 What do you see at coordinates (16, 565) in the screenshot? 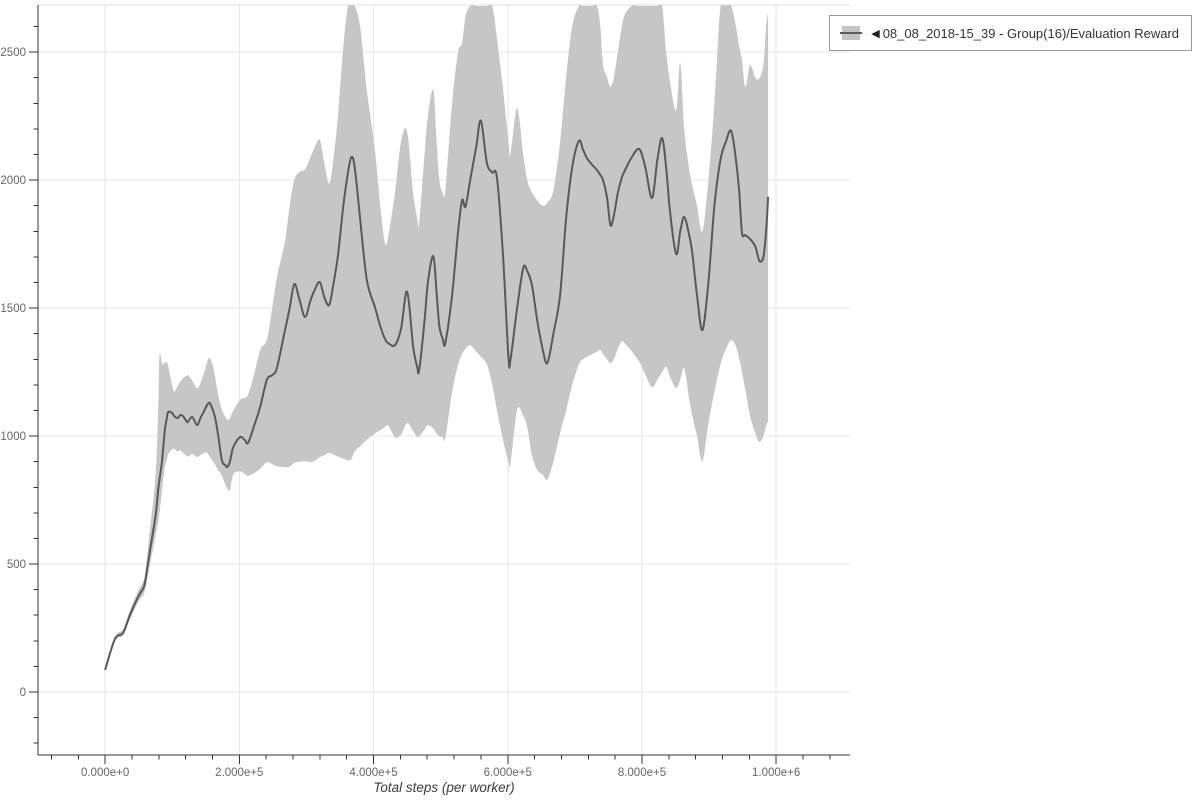
I see `y-tick-label: 500` at bounding box center [16, 565].